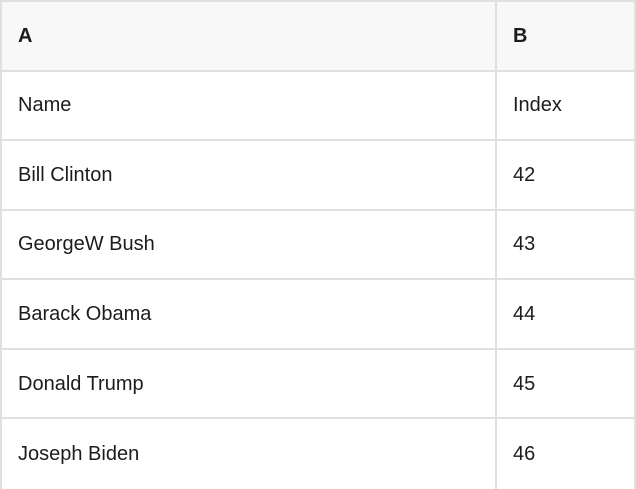 The height and width of the screenshot is (489, 636). I want to click on cell-a-row-4: Donald Trump, so click(249, 383).